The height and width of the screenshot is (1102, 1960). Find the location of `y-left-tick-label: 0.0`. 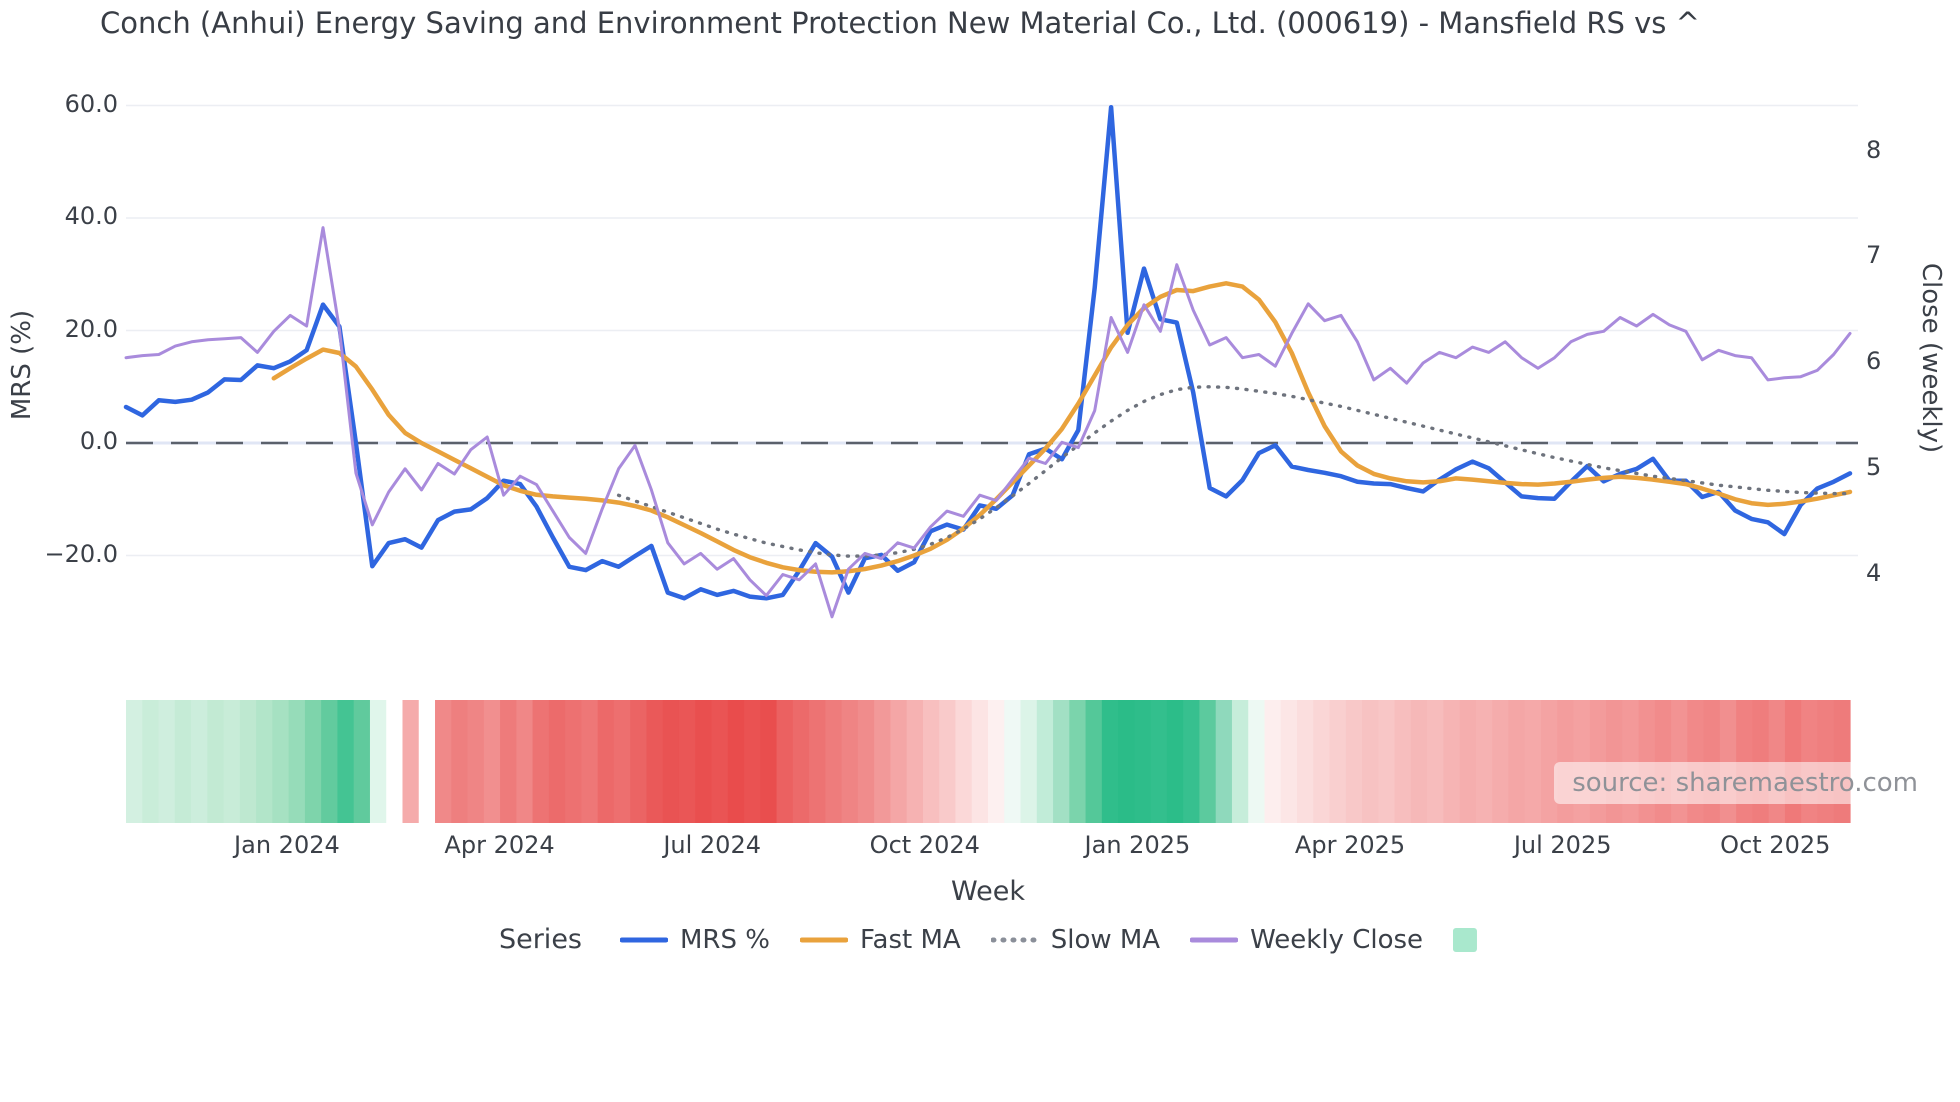

y-left-tick-label: 0.0 is located at coordinates (98, 441).